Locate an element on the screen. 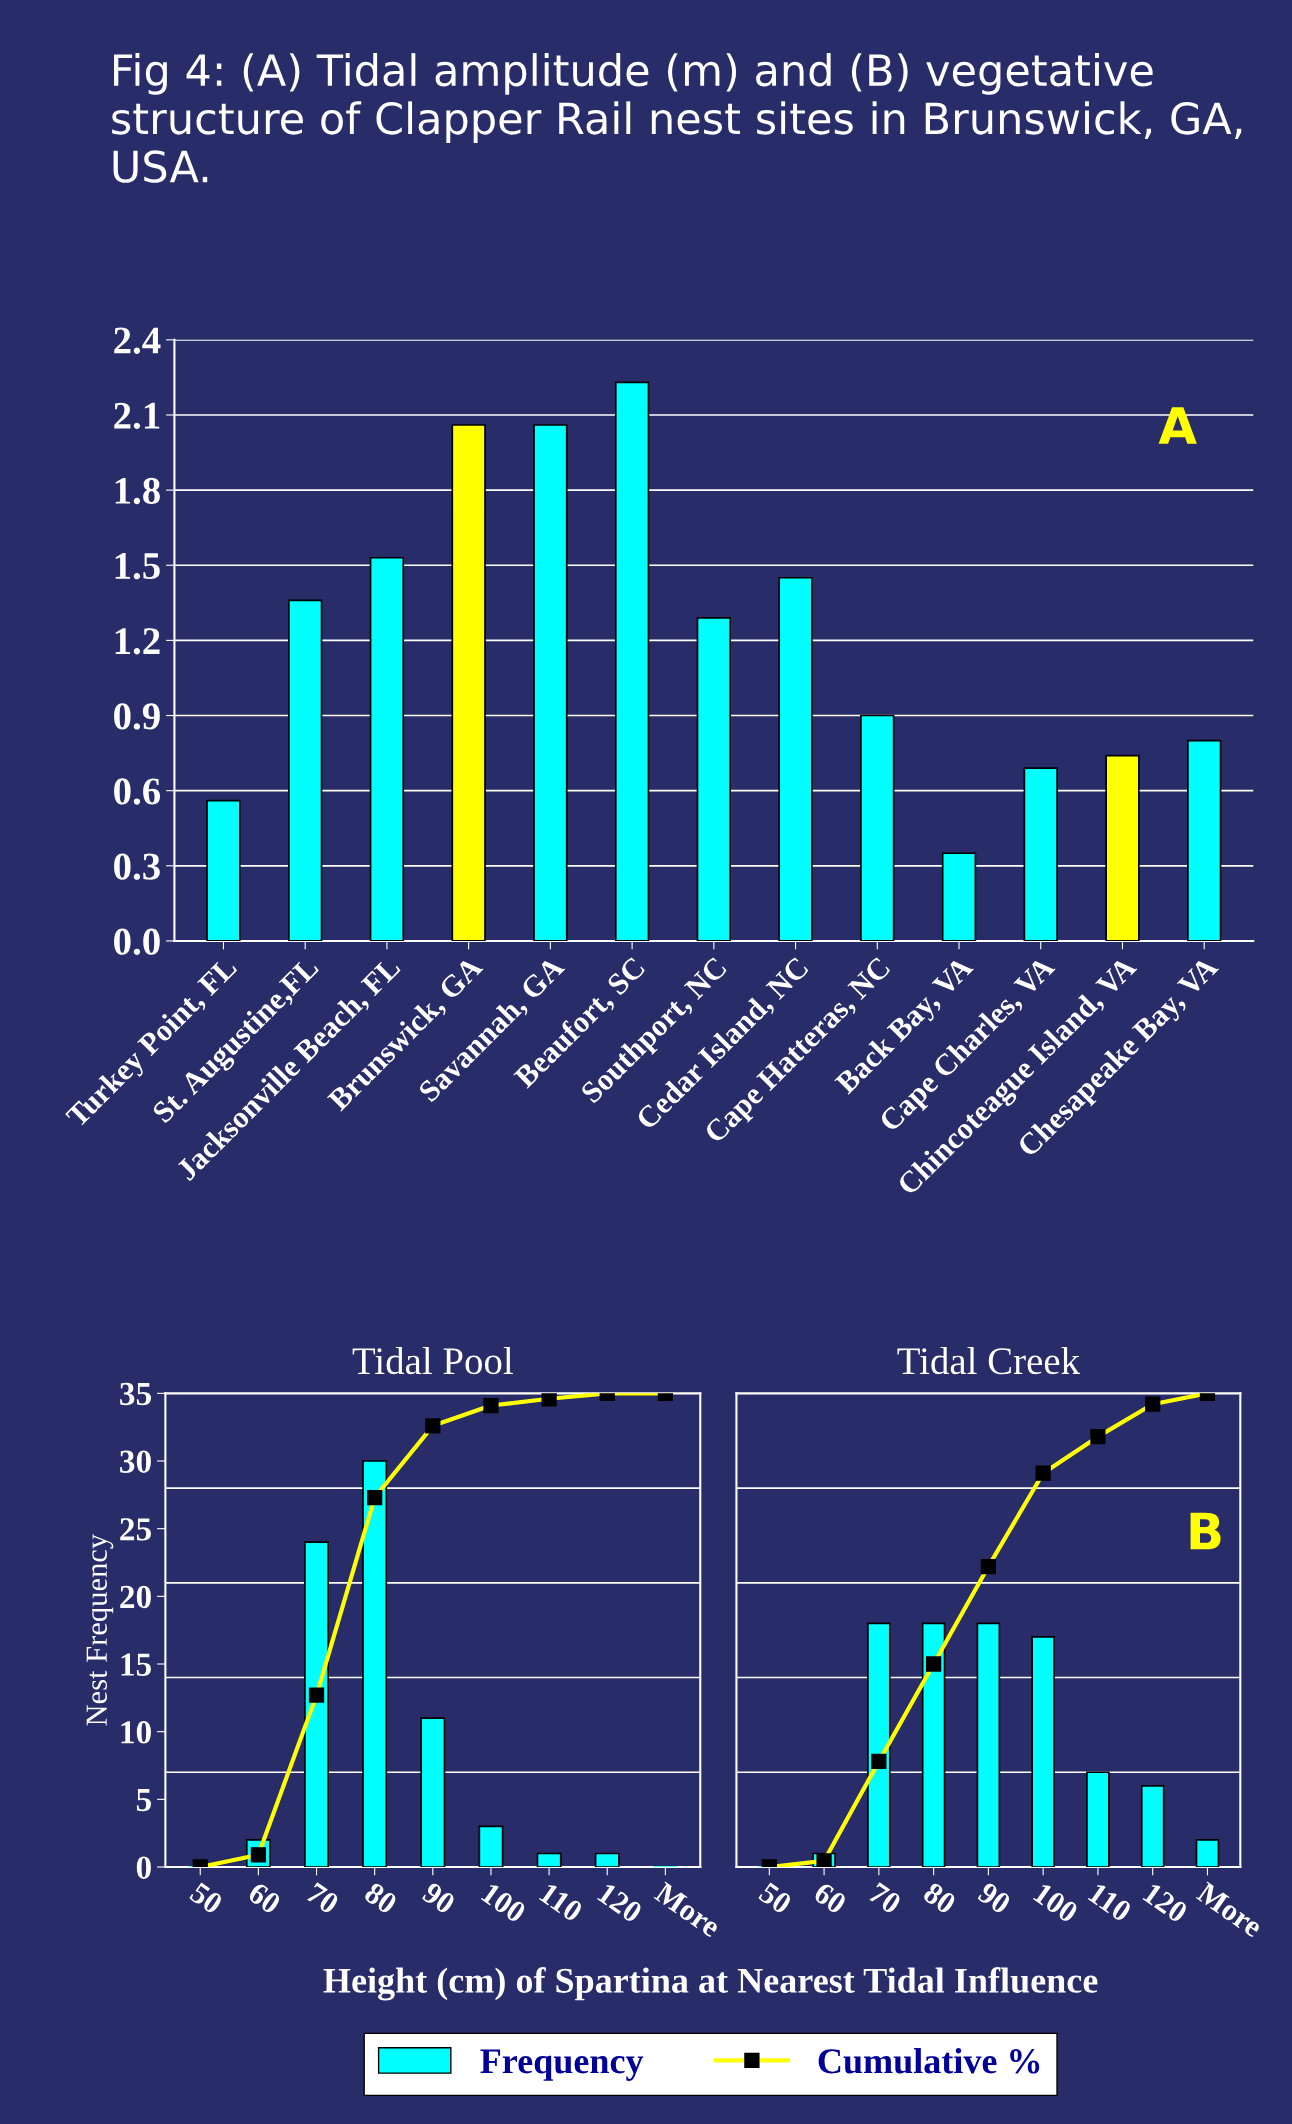  chart-title: Tidal Creek is located at coordinates (989, 1360).